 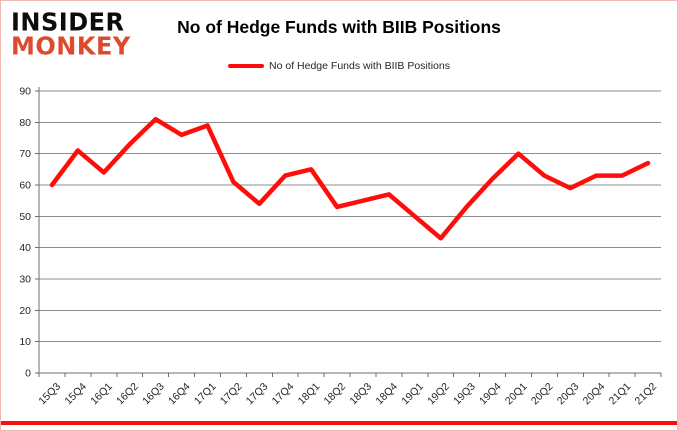 I want to click on x-axis-tick-label: 17Q4, so click(x=283, y=394).